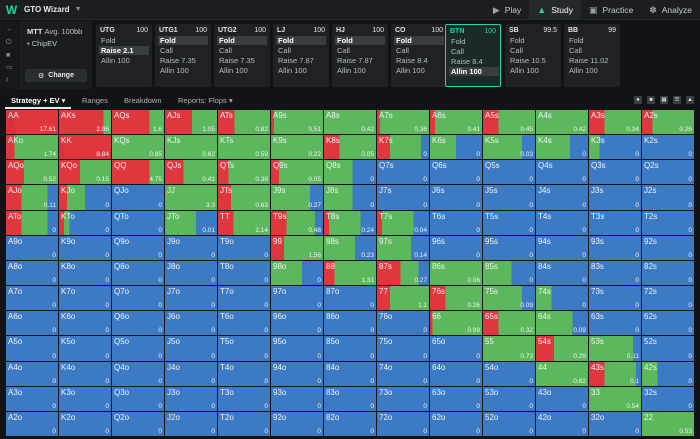 Image resolution: width=700 pixels, height=439 pixels. Describe the element at coordinates (178, 60) in the screenshot. I see `action-option: Raise 7.35` at that location.